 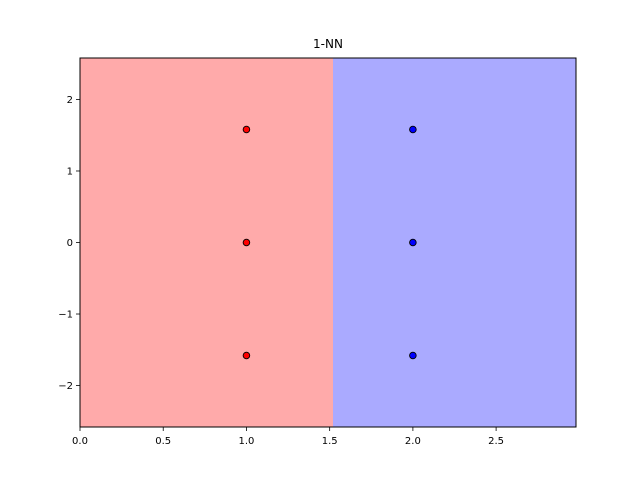 I want to click on y-axis: −2 −1 0 1 2, so click(x=69, y=243).